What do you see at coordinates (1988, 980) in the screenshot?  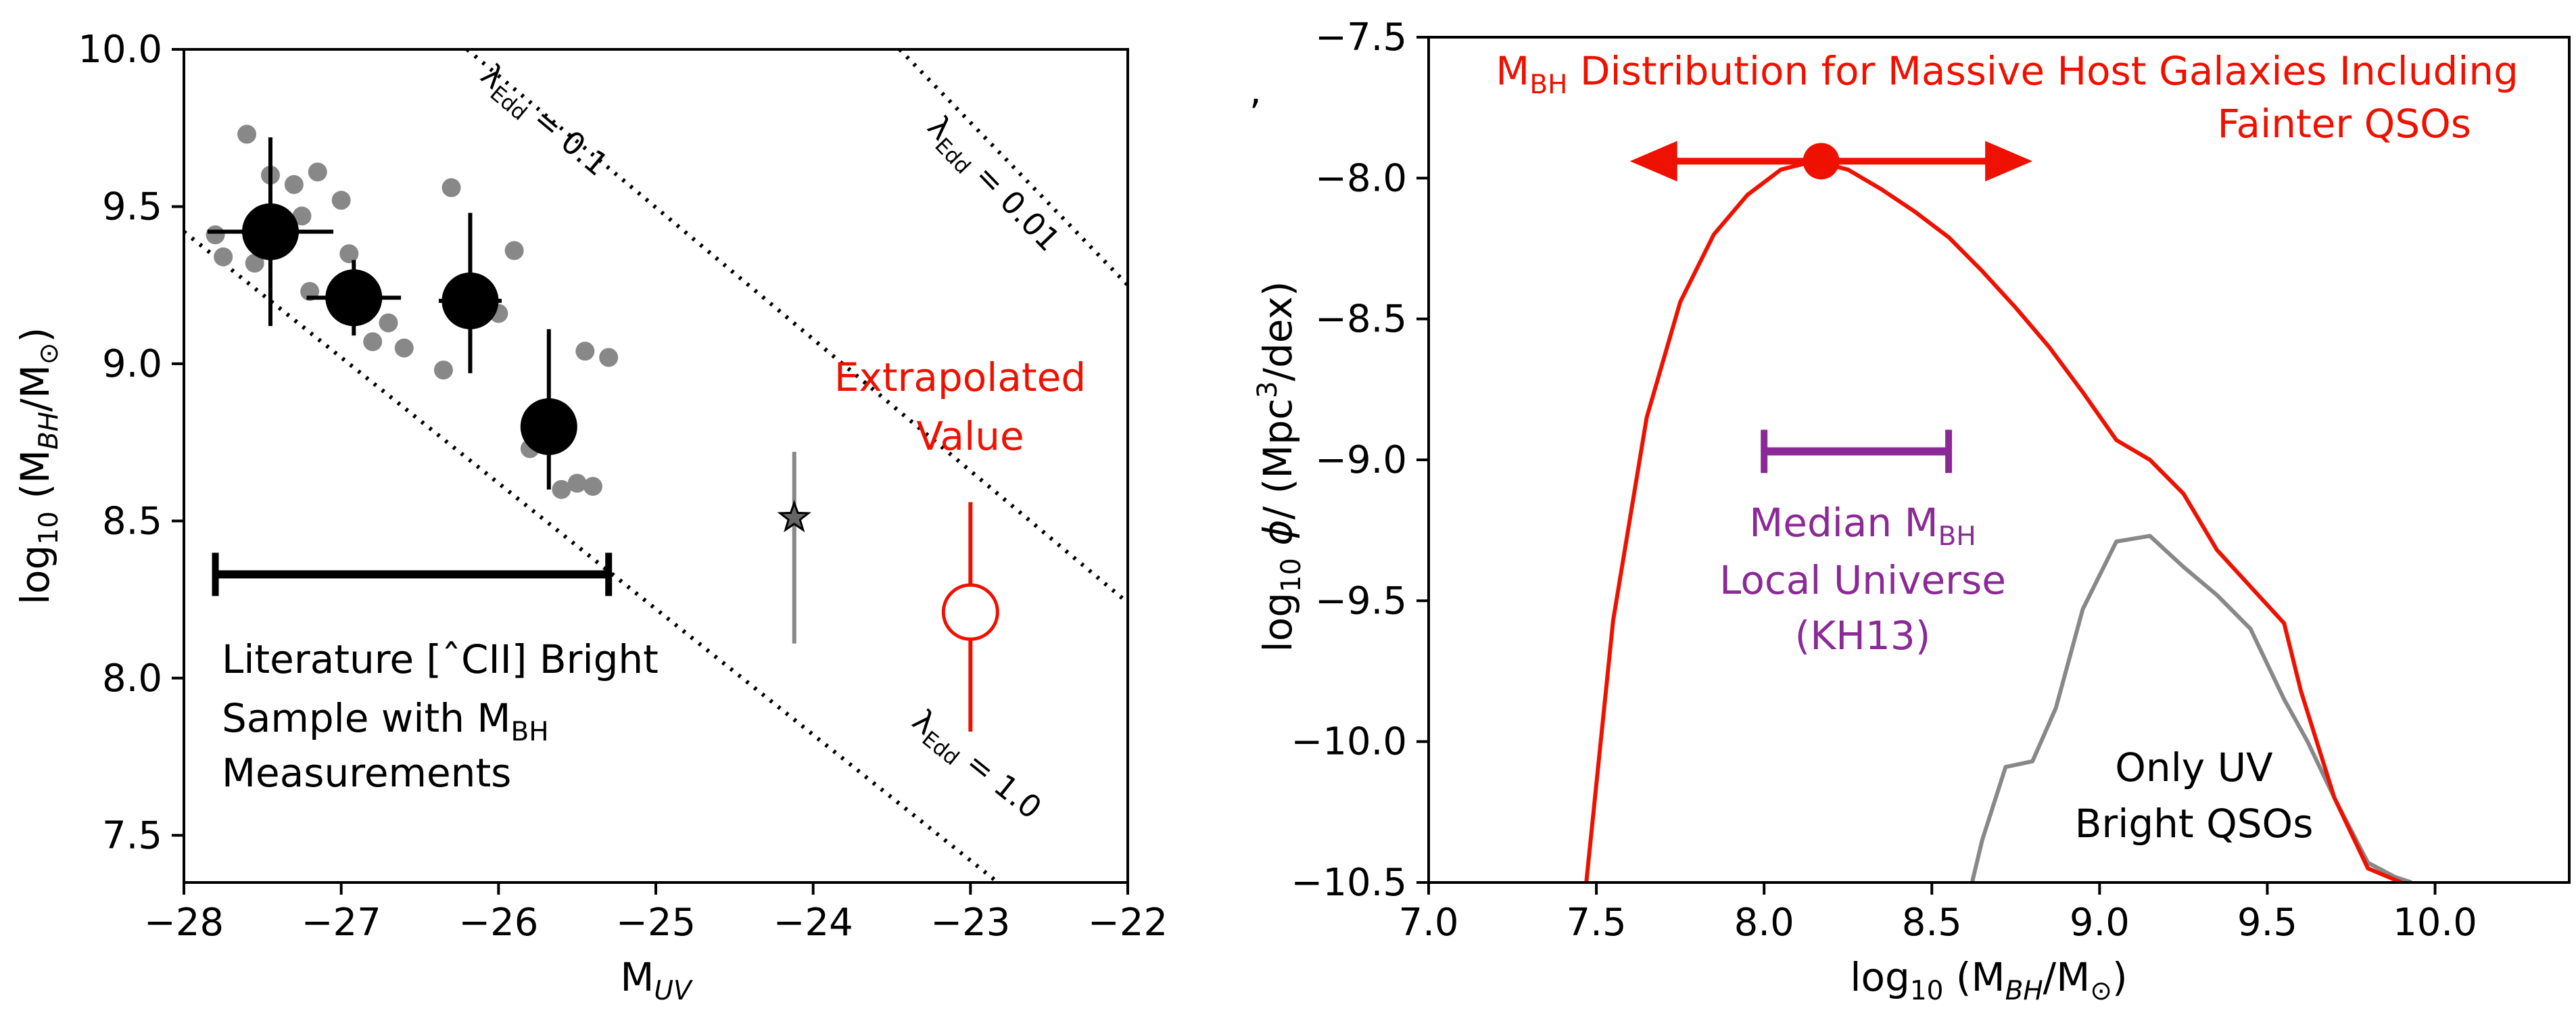 I see `x-axis-label: log10 (MBH/M⊙)` at bounding box center [1988, 980].